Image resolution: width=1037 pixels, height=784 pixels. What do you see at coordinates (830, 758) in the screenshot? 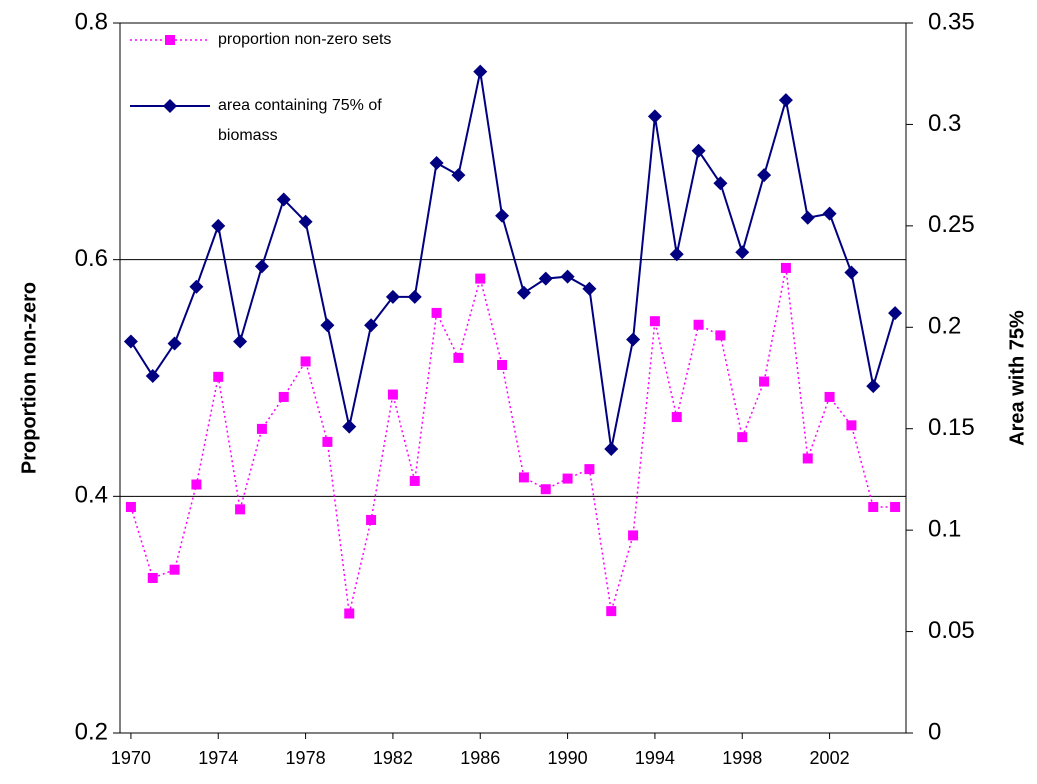
I see `x-tick-label: 2002` at bounding box center [830, 758].